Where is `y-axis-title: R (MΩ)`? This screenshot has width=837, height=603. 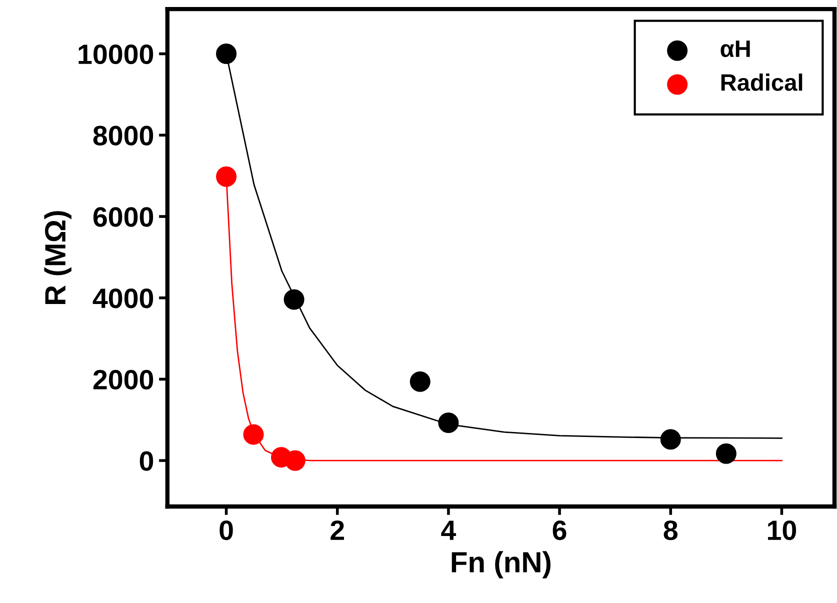
y-axis-title: R (MΩ) is located at coordinates (58, 257).